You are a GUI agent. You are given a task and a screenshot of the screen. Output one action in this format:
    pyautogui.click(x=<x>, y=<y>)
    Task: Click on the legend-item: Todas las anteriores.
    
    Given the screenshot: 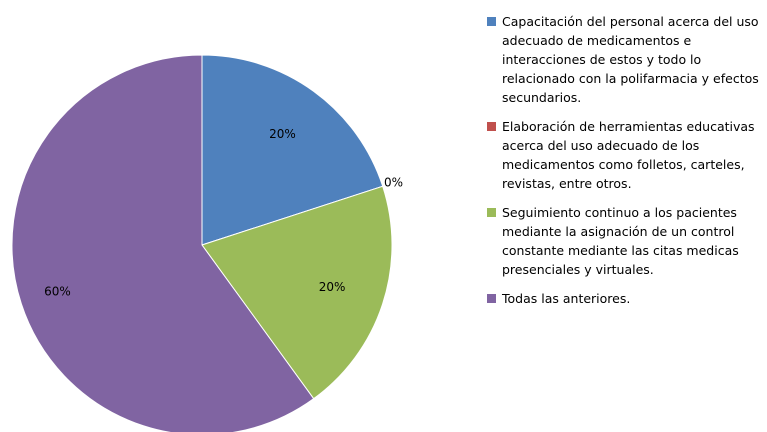 What is the action you would take?
    pyautogui.click(x=626, y=298)
    